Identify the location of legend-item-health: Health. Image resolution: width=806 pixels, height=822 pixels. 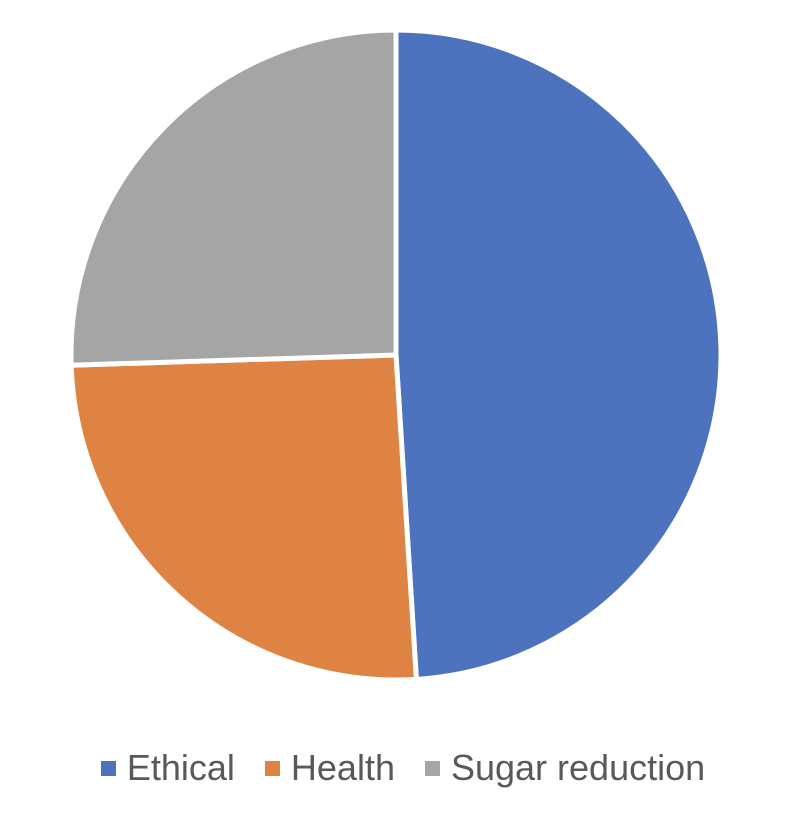
(329, 767).